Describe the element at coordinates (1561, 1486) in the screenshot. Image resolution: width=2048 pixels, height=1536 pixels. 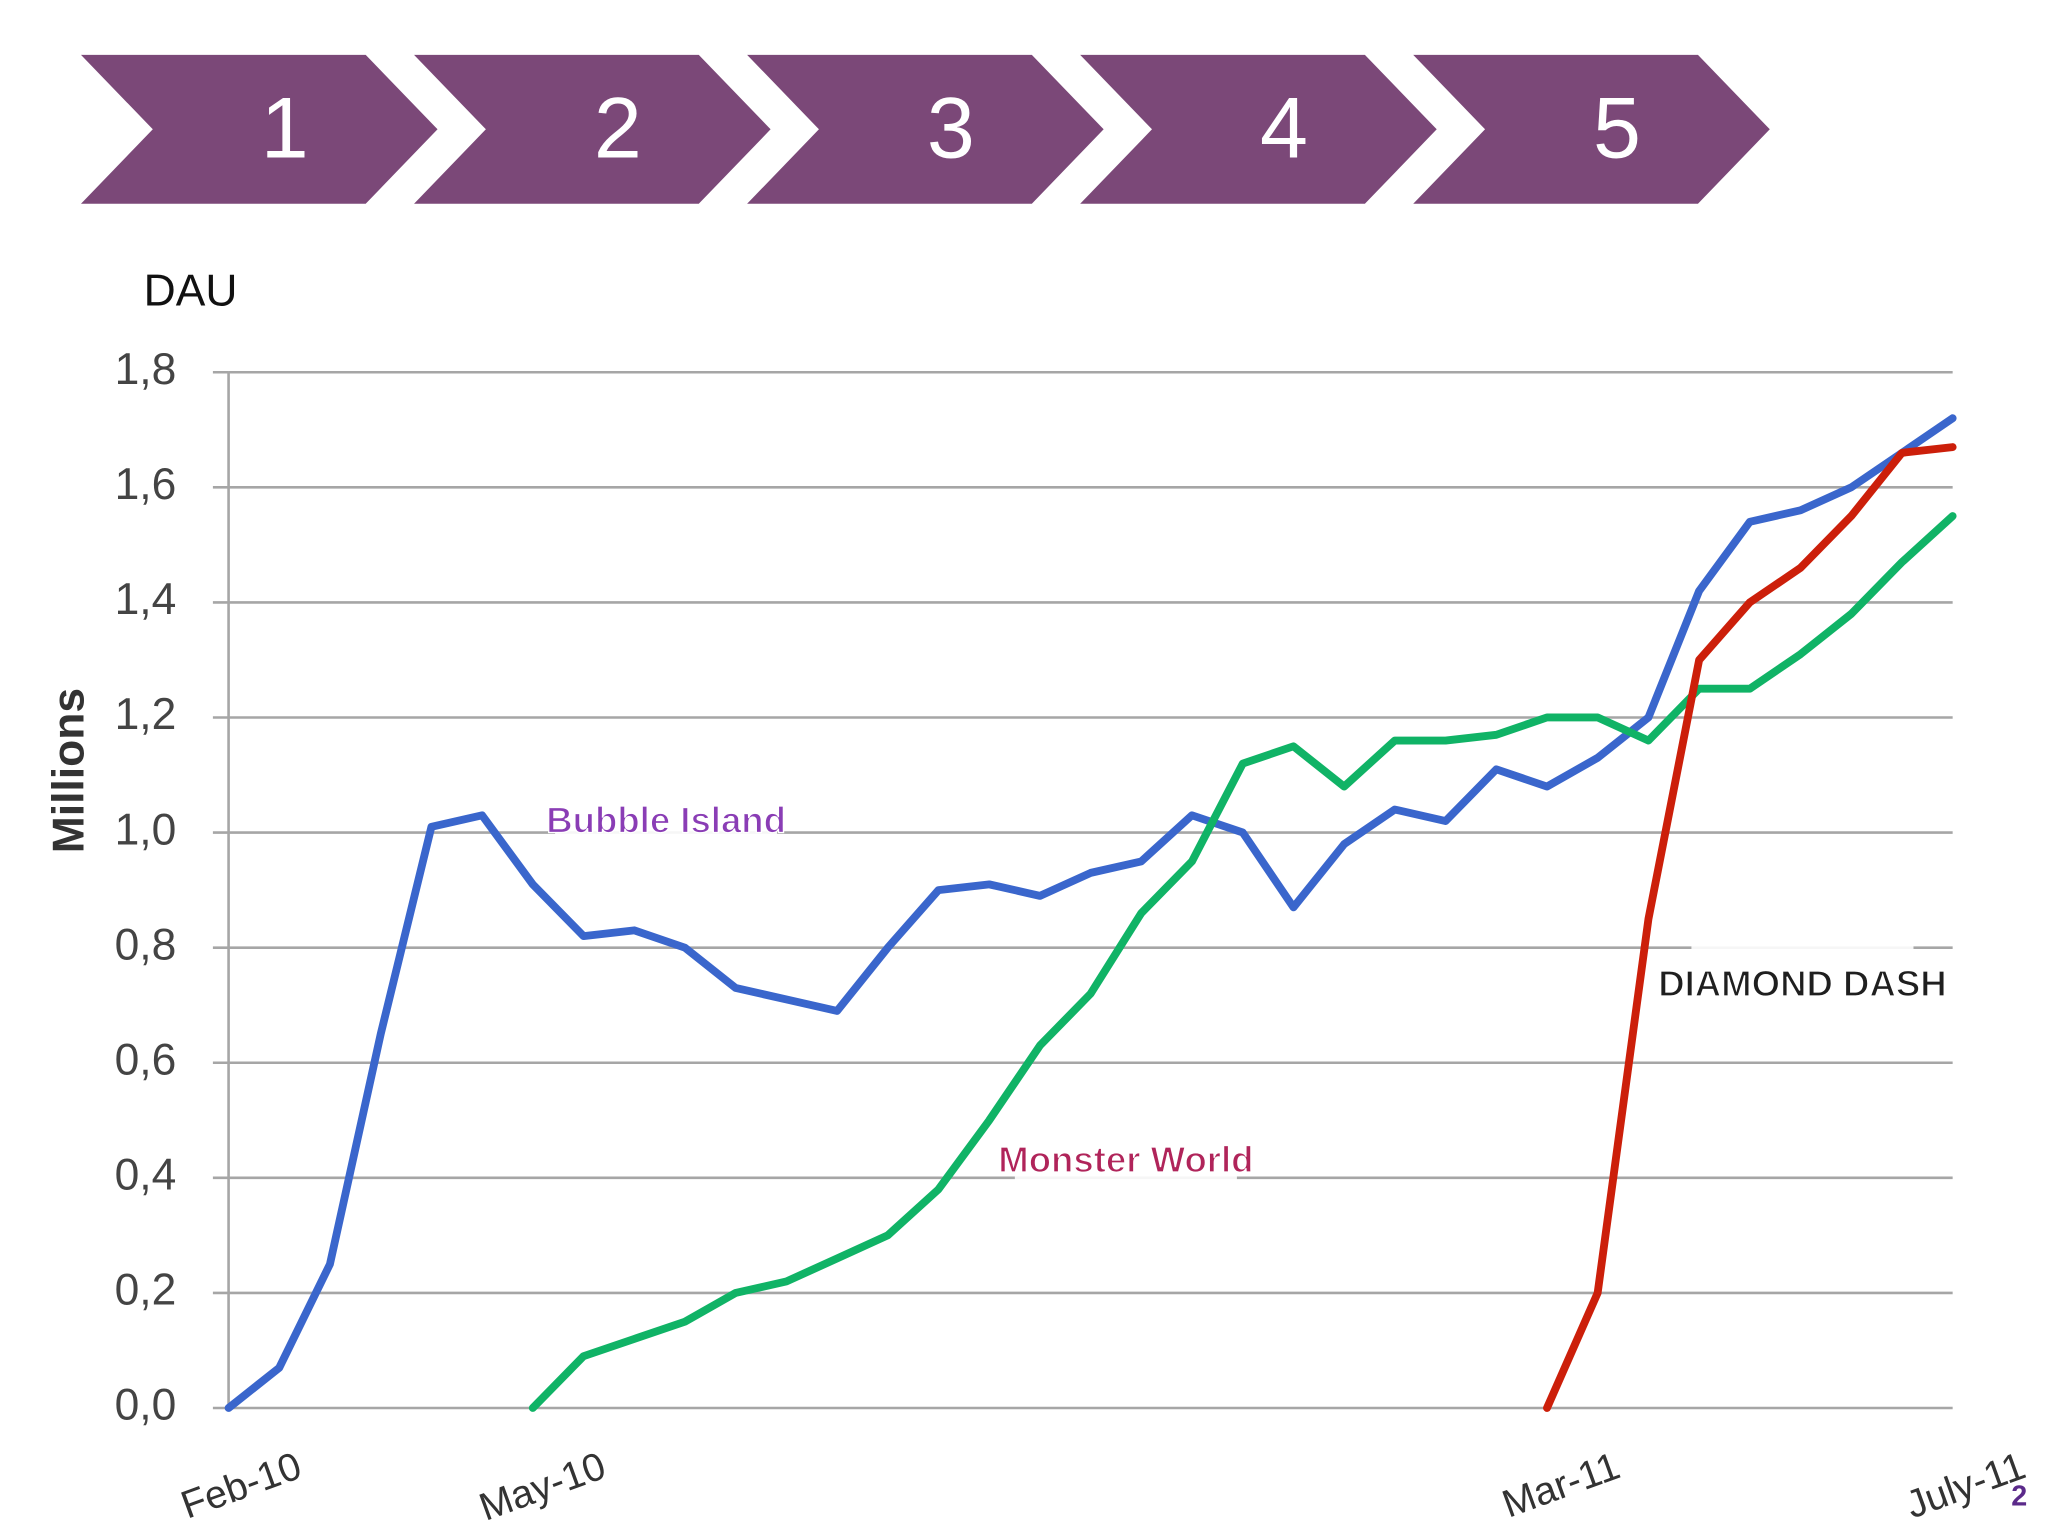
I see `x-tick-label: Mar-11` at that location.